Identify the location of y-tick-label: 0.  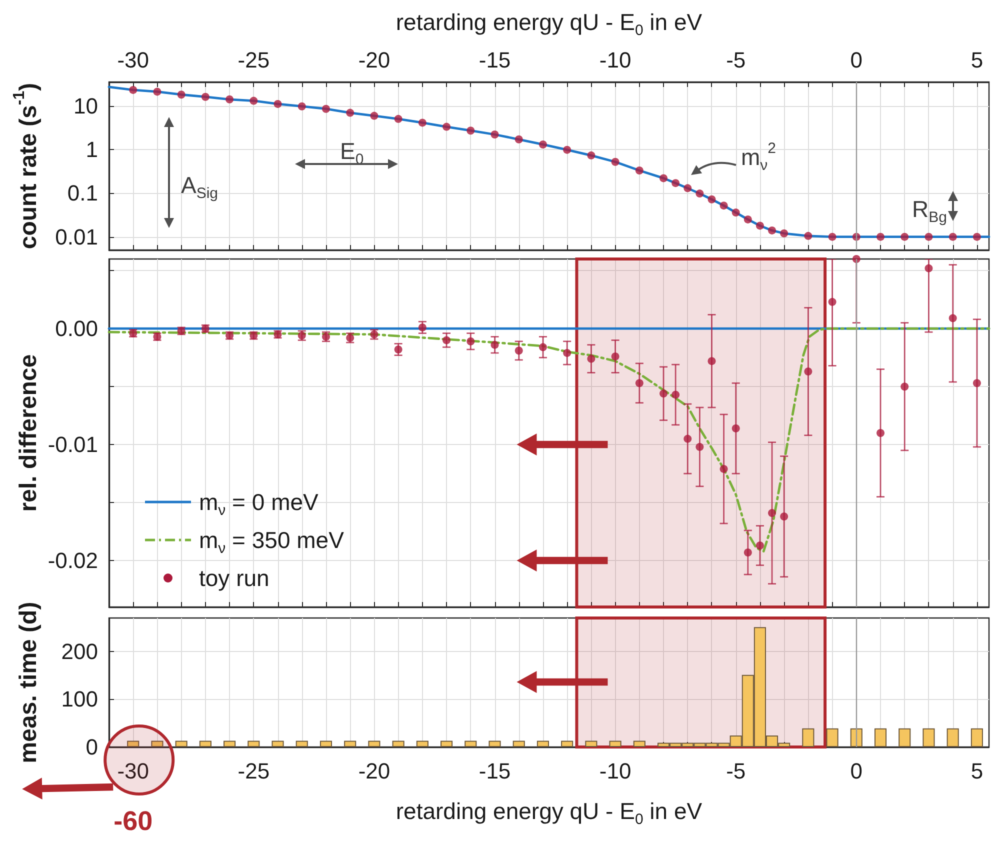
(92, 747).